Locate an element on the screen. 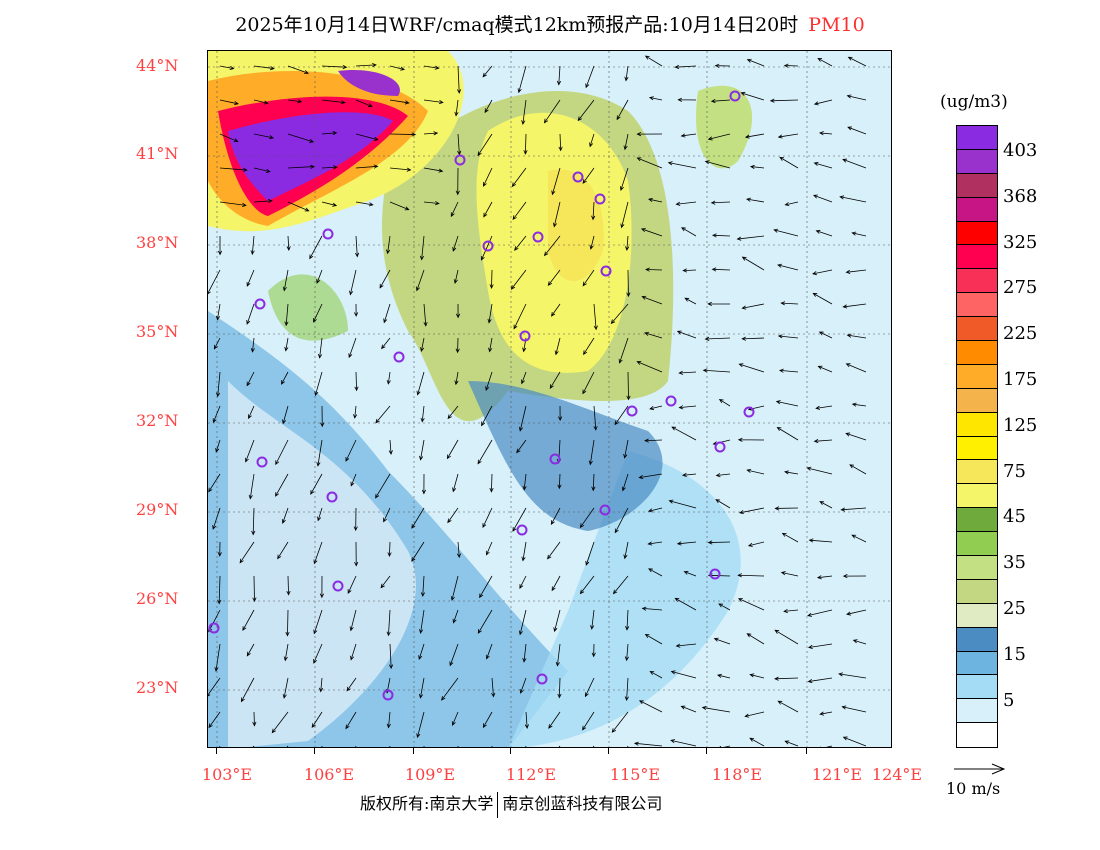 The image size is (1100, 850). high-concentration-area is located at coordinates (369, 83).